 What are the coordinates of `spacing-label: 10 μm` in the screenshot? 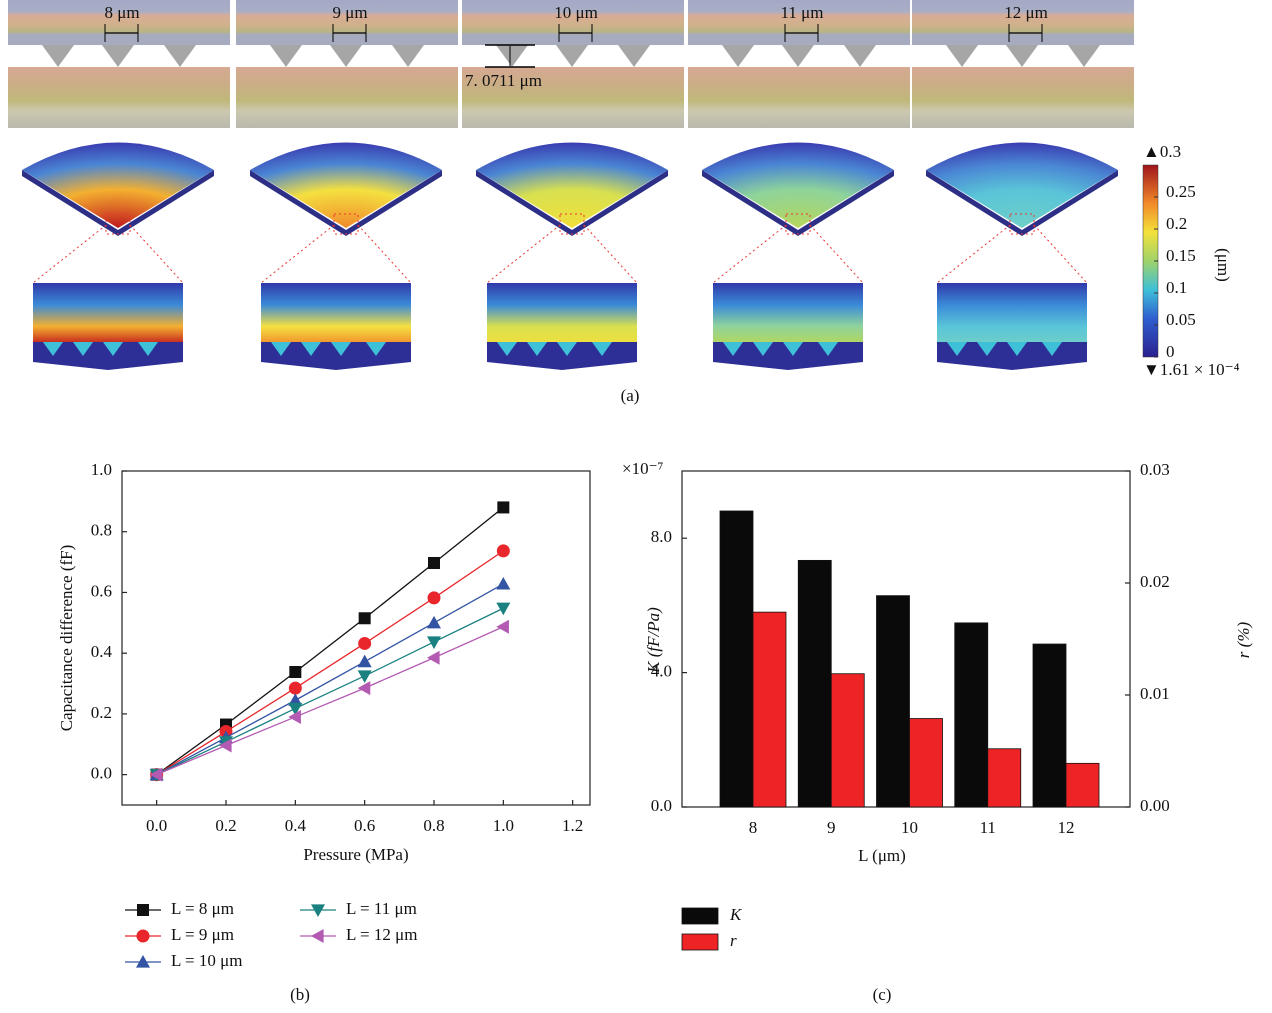 It's located at (576, 12).